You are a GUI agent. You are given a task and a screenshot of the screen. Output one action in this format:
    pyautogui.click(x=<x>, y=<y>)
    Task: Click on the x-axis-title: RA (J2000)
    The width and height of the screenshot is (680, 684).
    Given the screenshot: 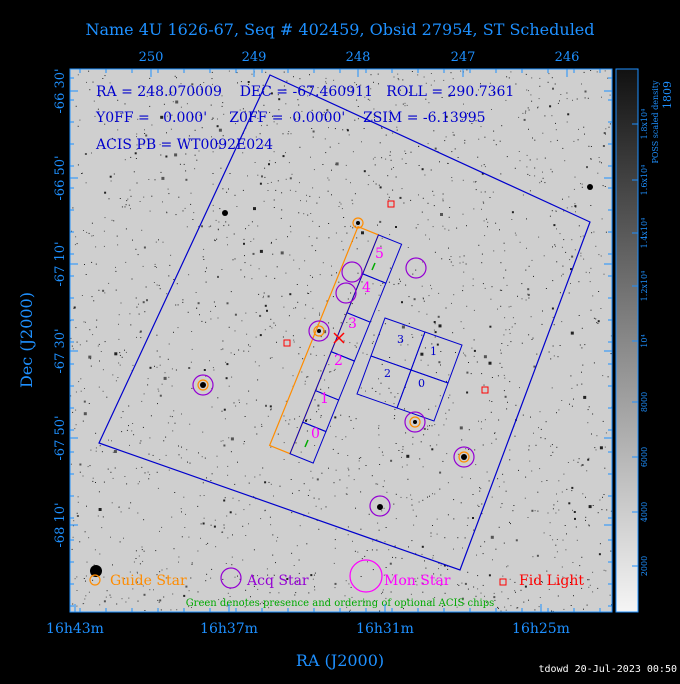 What is the action you would take?
    pyautogui.click(x=340, y=660)
    